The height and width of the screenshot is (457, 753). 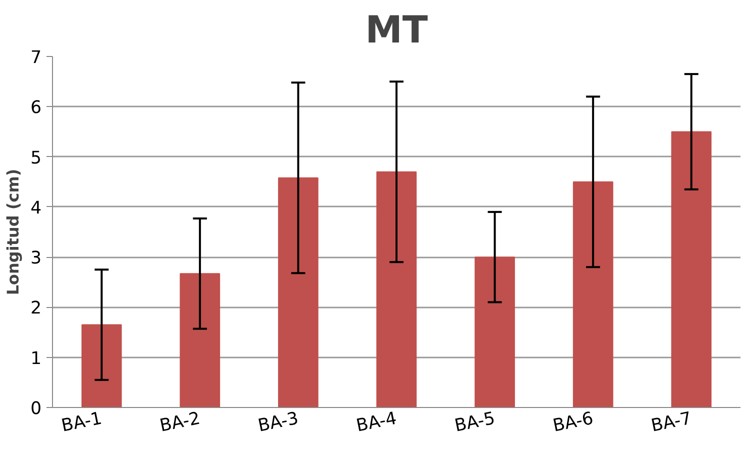 I want to click on y-tick-label: 4, so click(x=36, y=208).